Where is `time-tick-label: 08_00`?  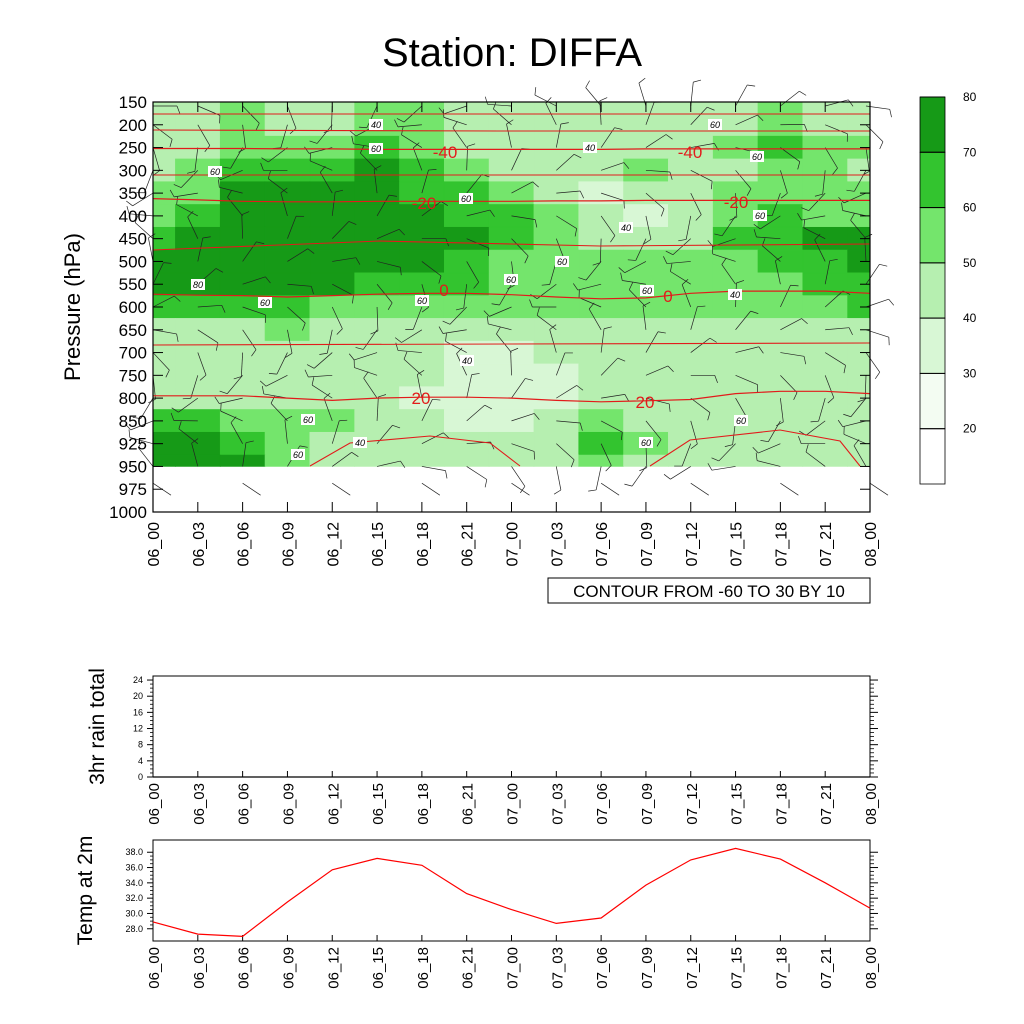 time-tick-label: 08_00 is located at coordinates (871, 544).